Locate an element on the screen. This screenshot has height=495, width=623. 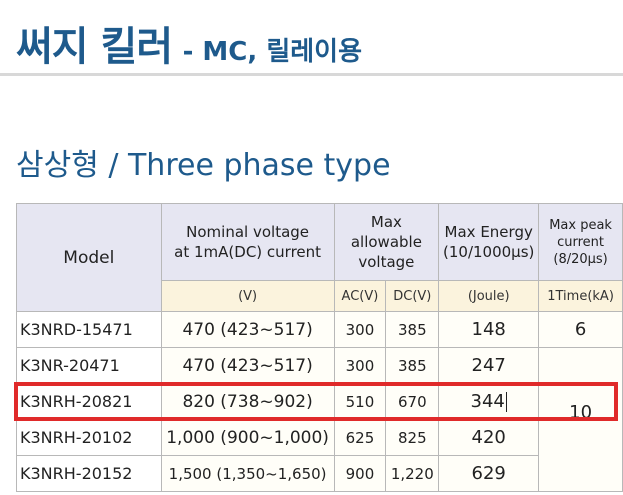
header-max-peak-line1: Max peak is located at coordinates (580, 225).